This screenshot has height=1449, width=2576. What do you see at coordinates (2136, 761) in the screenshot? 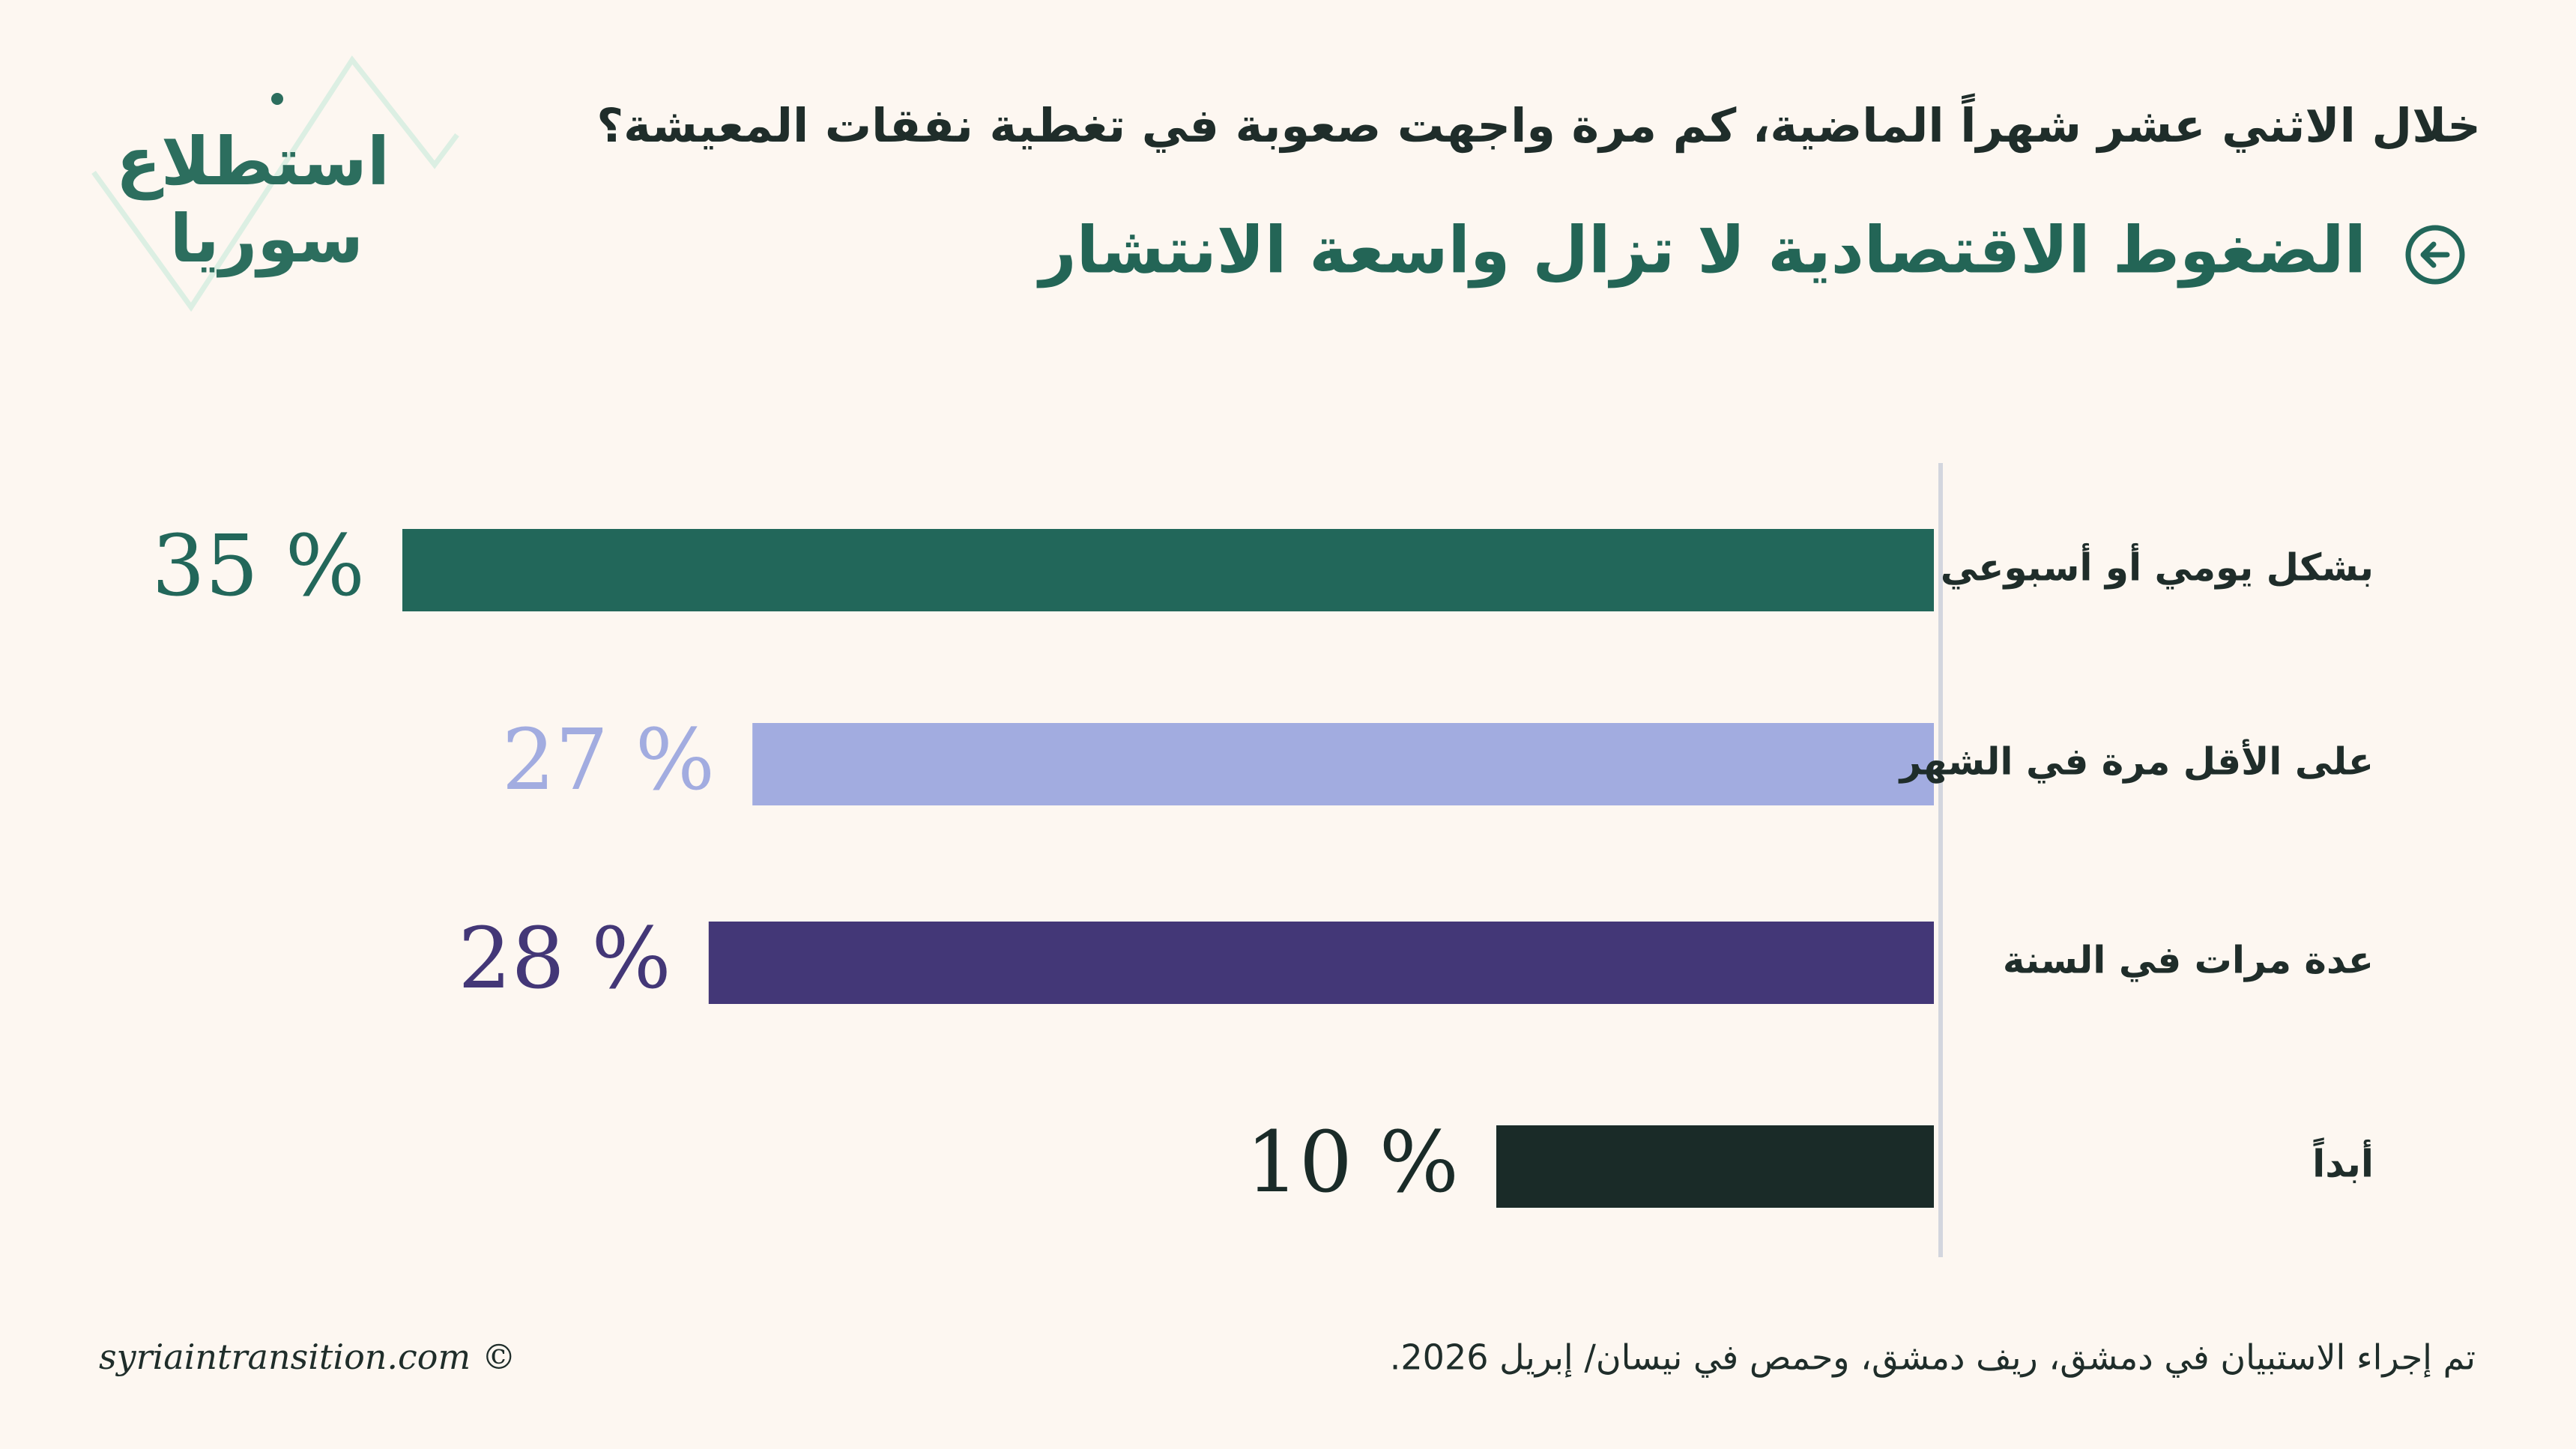
I see `category-label: على الأقل مرة في الشهر` at bounding box center [2136, 761].